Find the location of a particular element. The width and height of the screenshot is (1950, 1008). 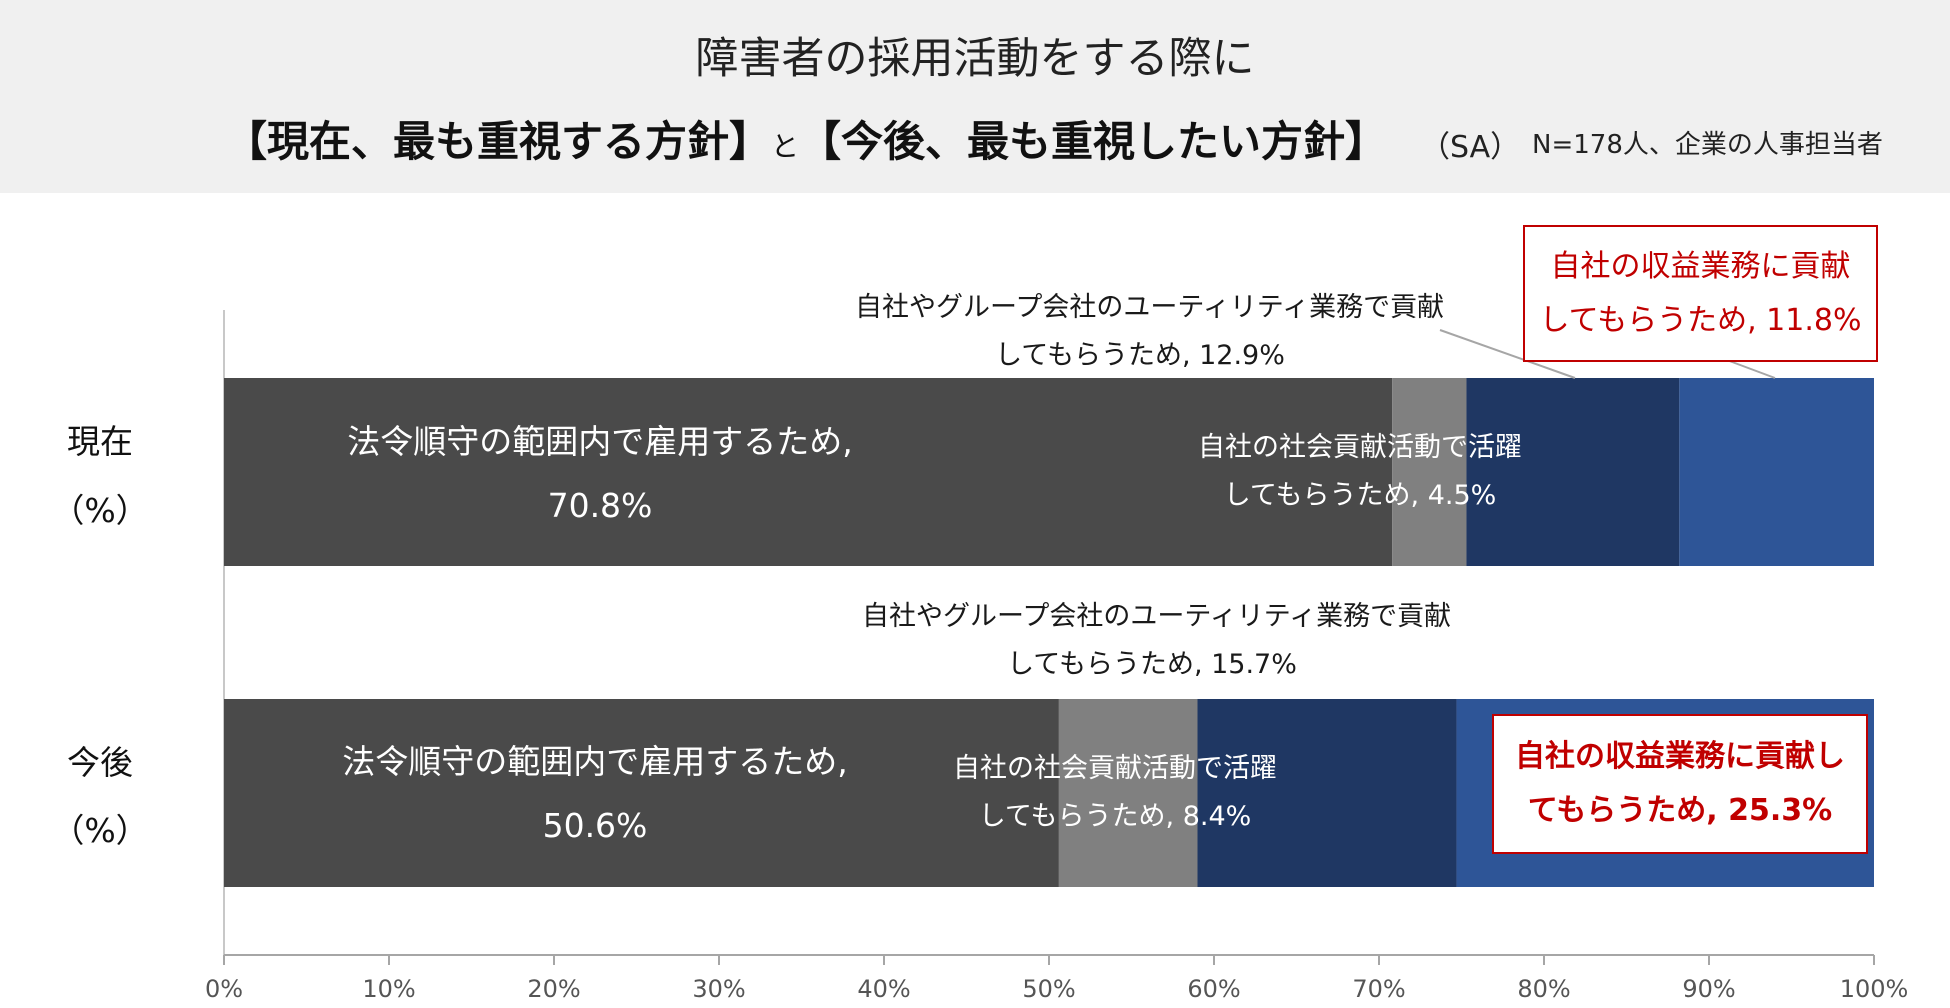

x-tick-label: 90% is located at coordinates (1709, 989).